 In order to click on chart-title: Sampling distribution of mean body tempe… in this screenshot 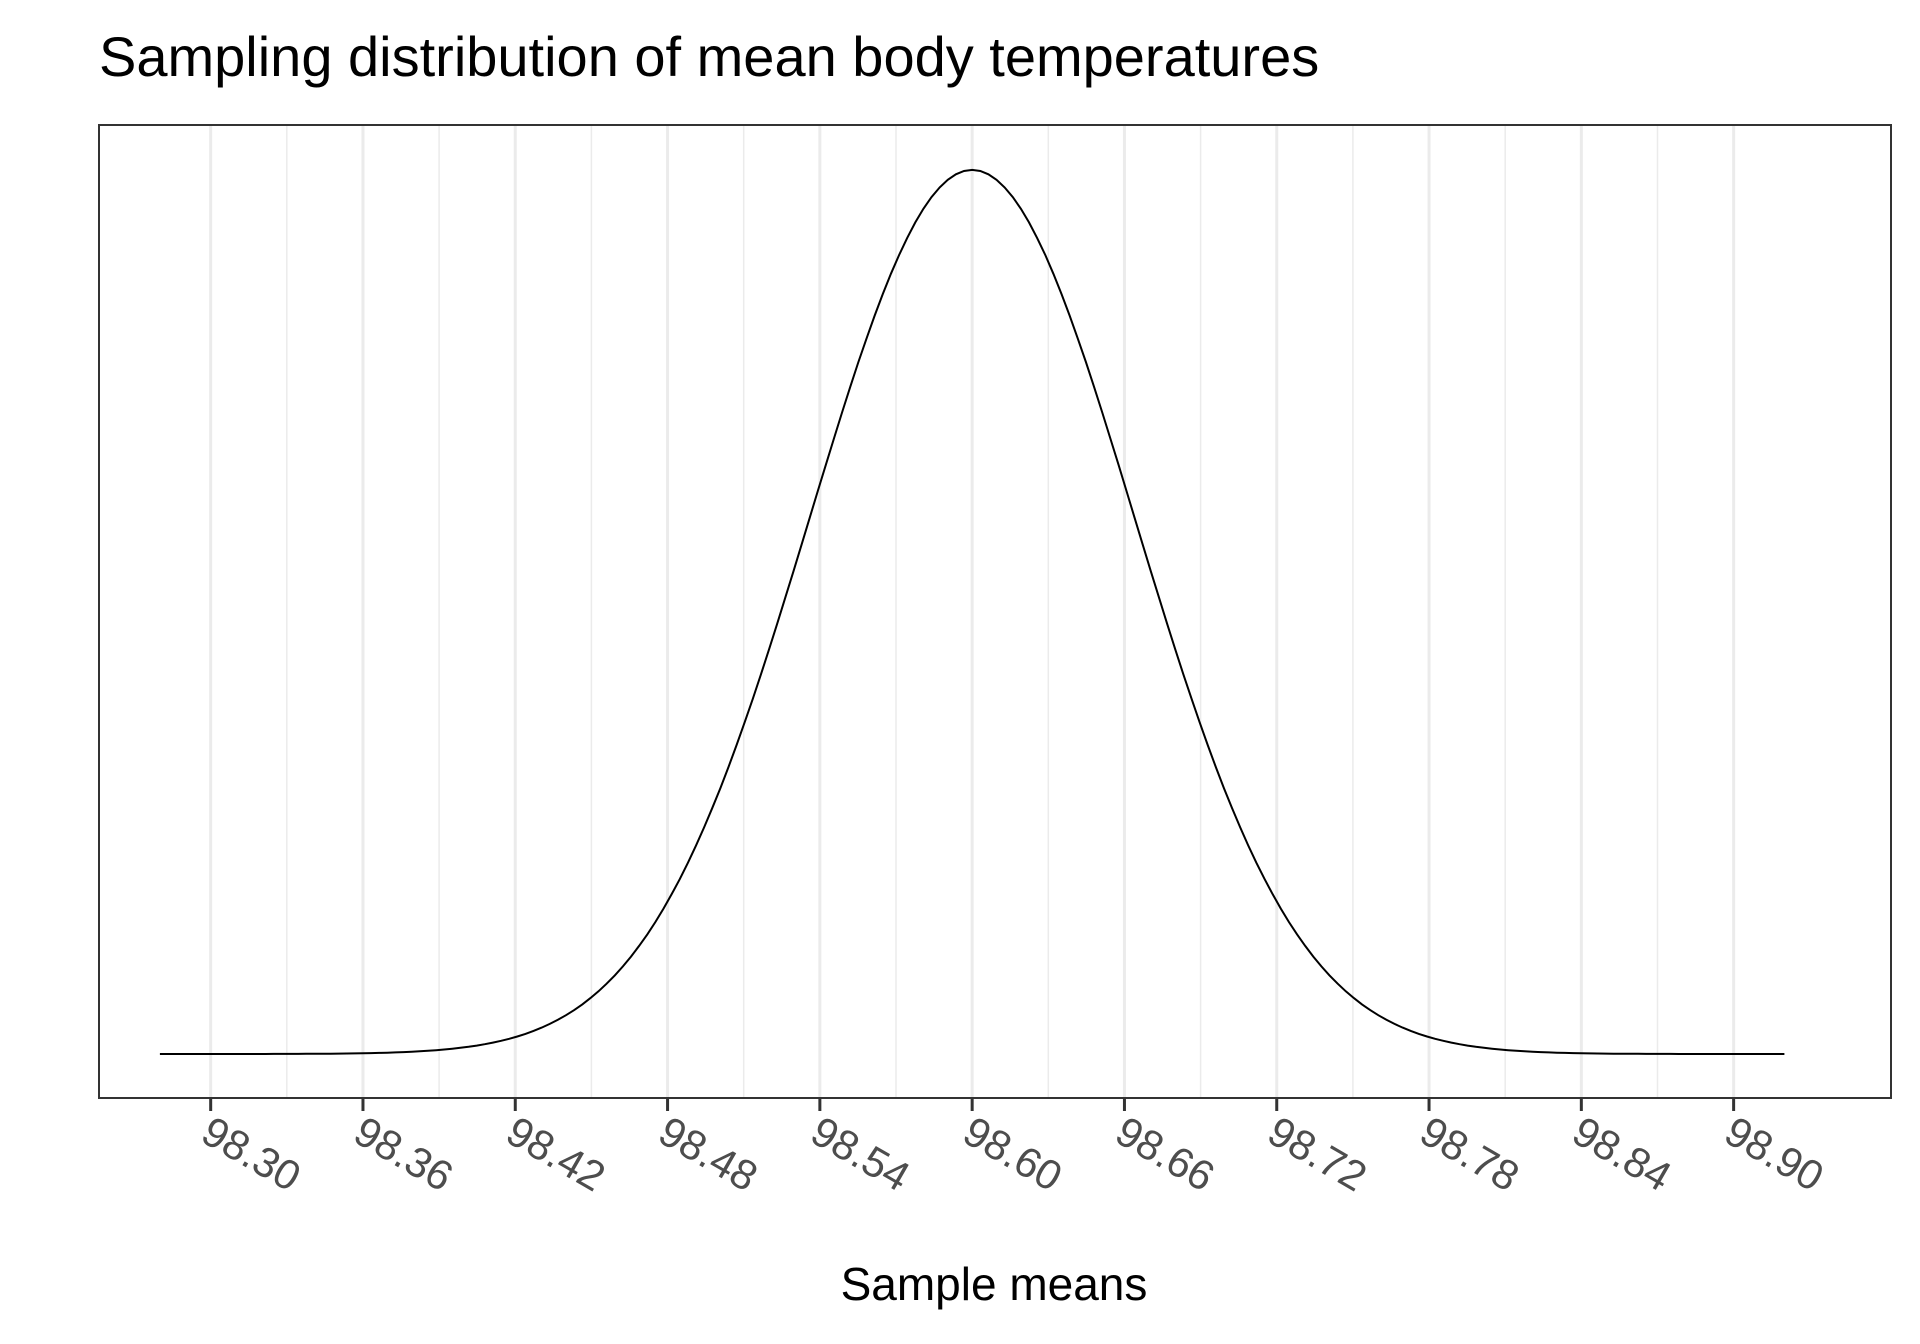, I will do `click(709, 56)`.